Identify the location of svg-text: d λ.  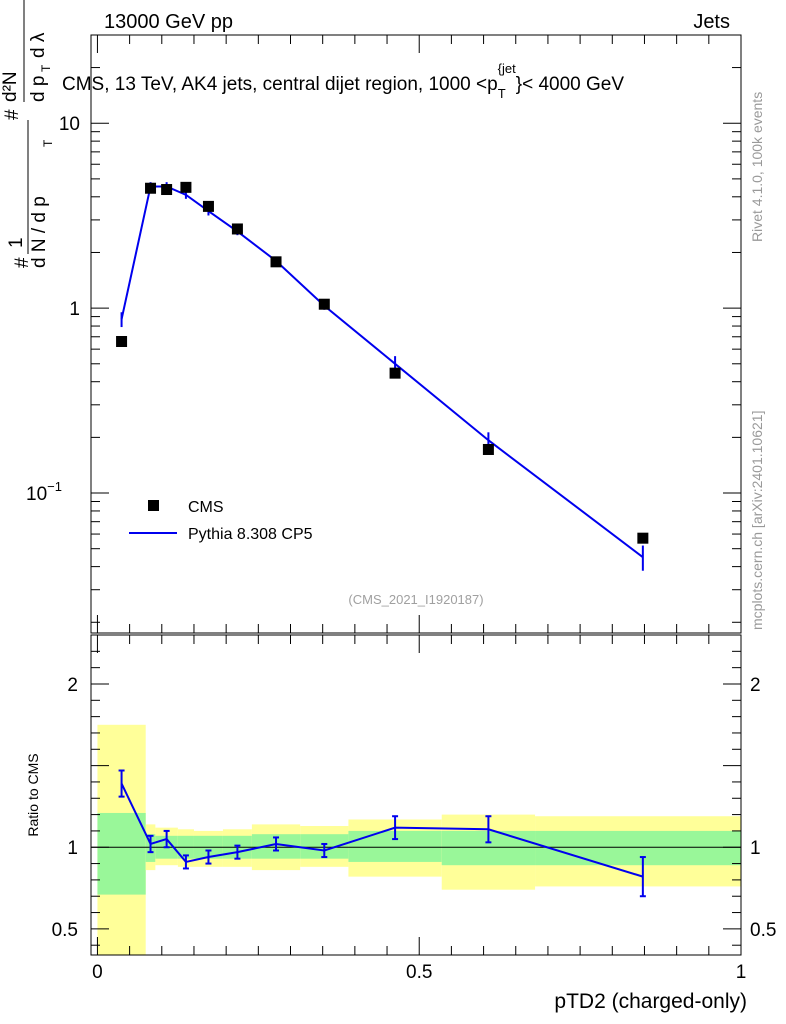
(38, 45).